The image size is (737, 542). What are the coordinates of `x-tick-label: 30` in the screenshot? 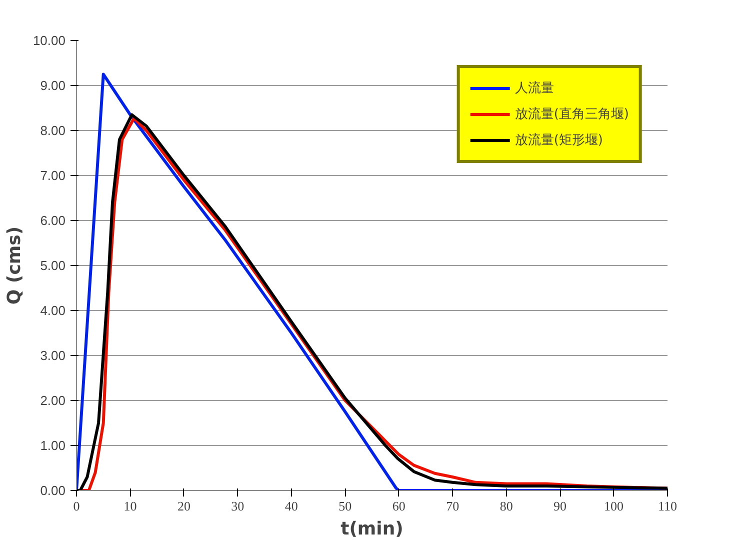 It's located at (237, 506).